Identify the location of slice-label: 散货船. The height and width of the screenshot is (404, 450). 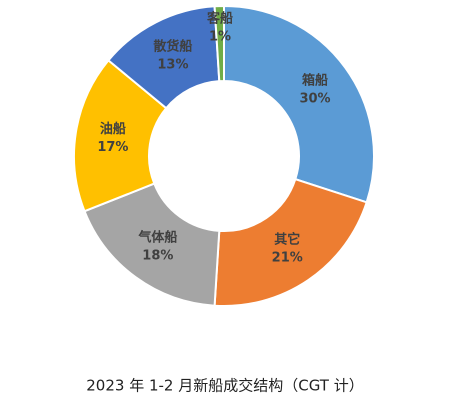
(172, 46).